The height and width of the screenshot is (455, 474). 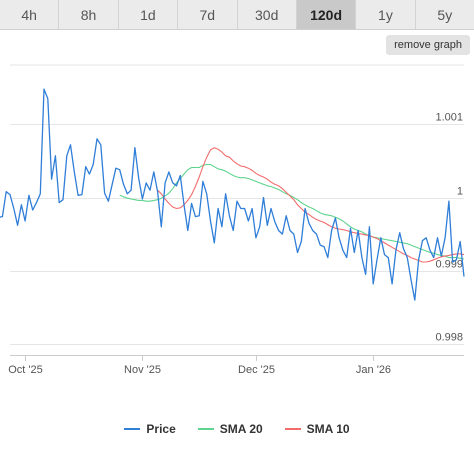 I want to click on legend-item-sma10: SMA 10, so click(x=317, y=429).